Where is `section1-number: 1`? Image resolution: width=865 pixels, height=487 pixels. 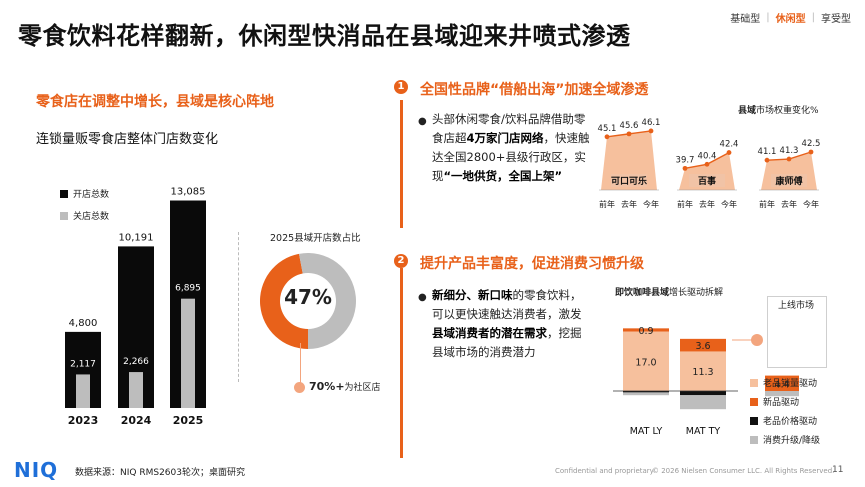 section1-number: 1 is located at coordinates (401, 87).